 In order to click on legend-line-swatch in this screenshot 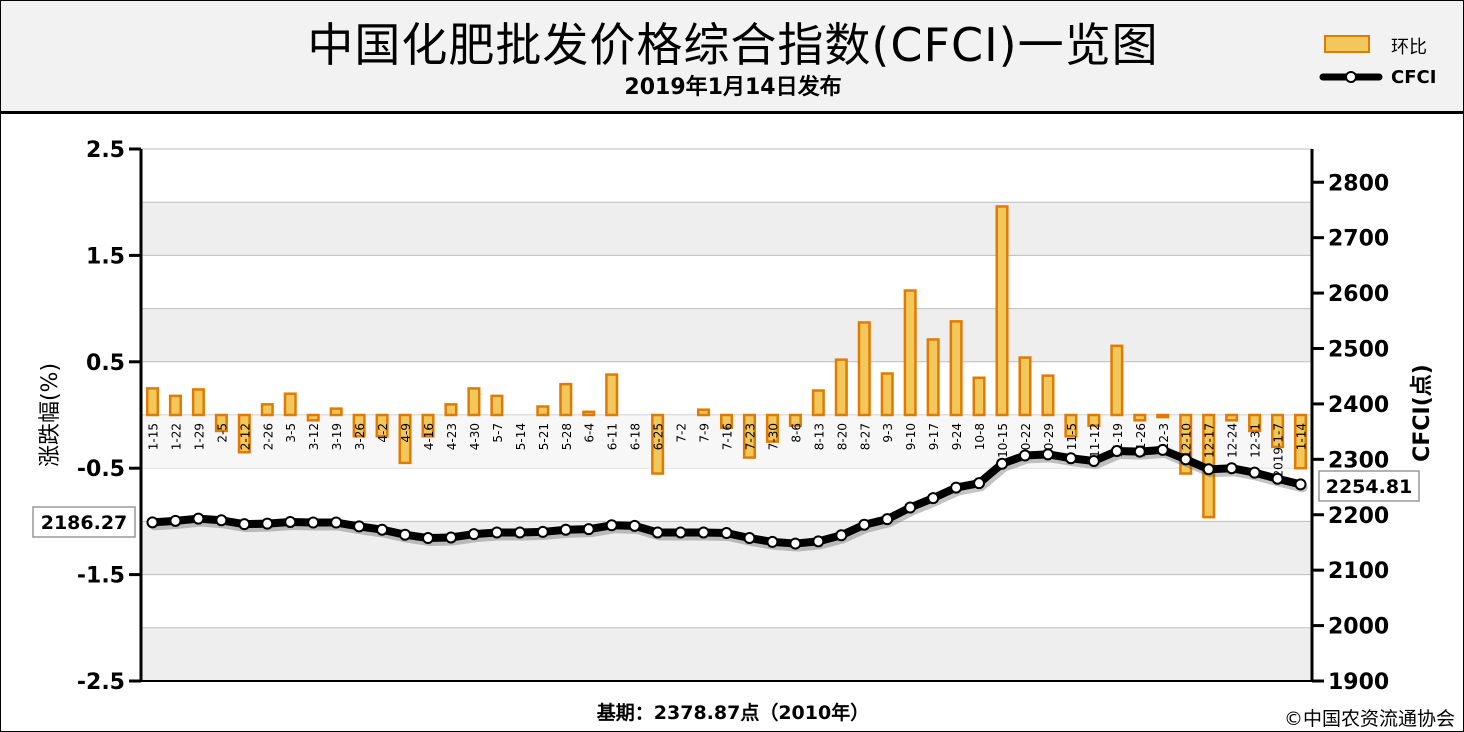, I will do `click(1351, 77)`.